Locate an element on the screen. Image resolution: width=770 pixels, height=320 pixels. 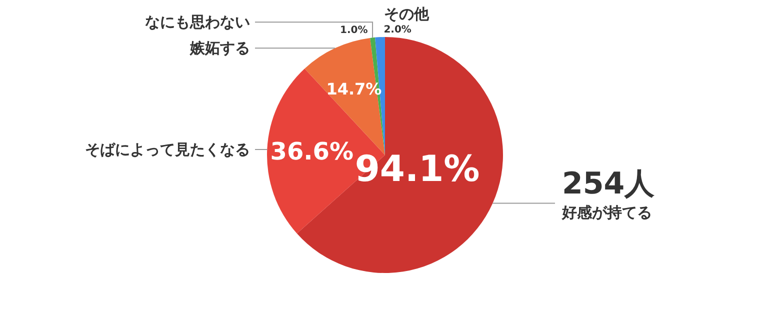
slice-label: 嫉妬する is located at coordinates (219, 48).